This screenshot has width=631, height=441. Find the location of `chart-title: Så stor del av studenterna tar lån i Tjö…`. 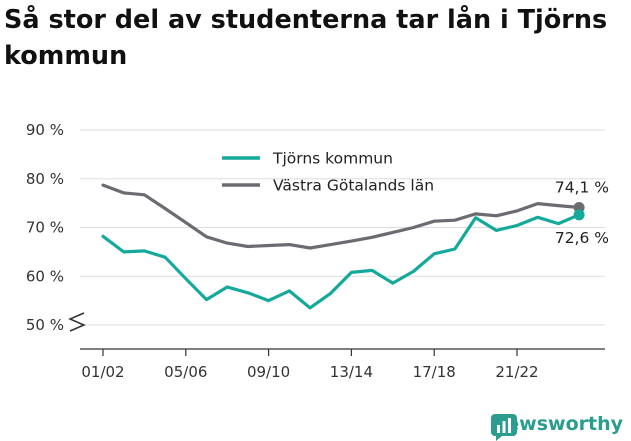

chart-title: Så stor del av studenterna tar lån i Tjö… is located at coordinates (306, 38).